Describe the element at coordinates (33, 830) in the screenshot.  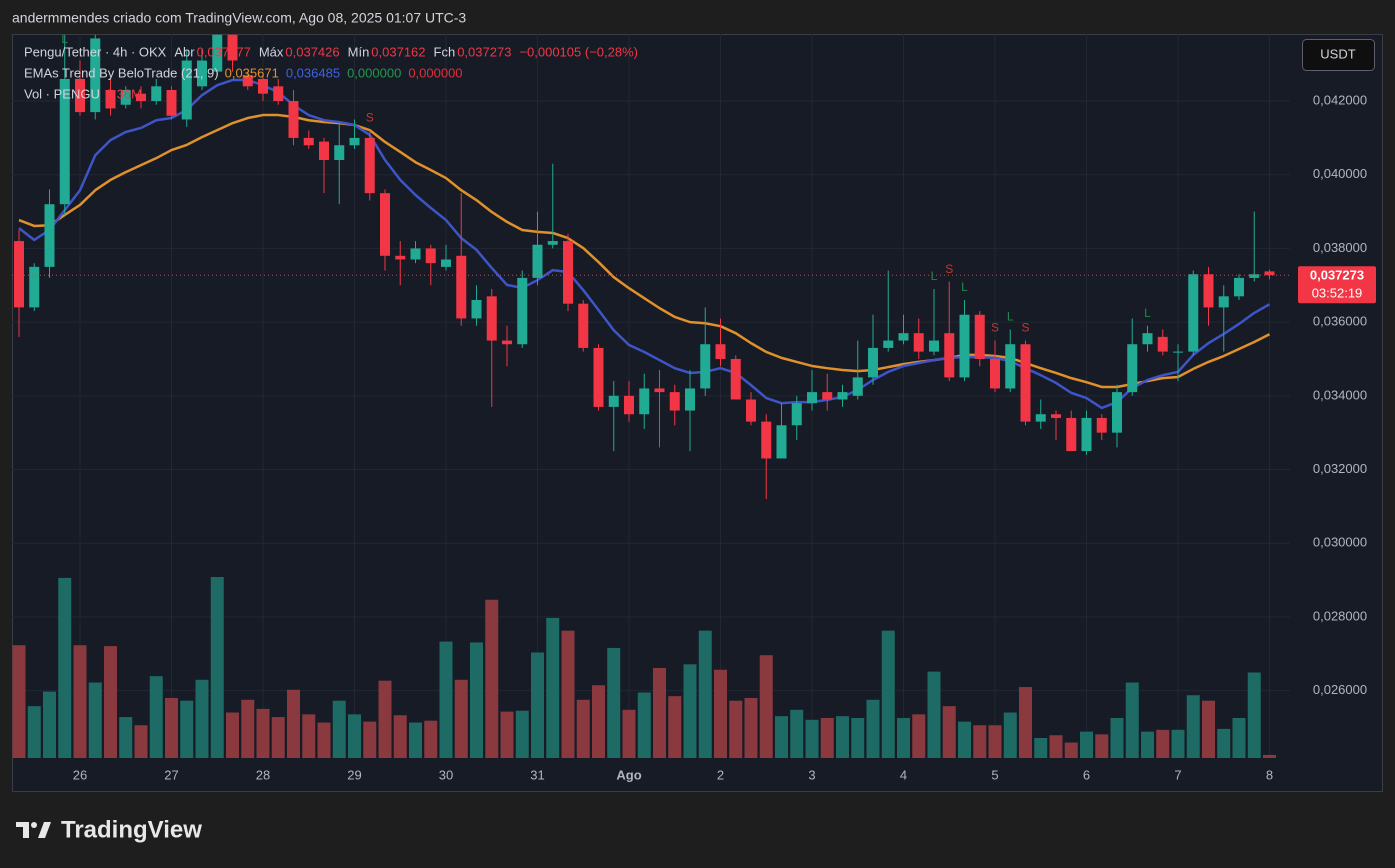
I see `logo` at that location.